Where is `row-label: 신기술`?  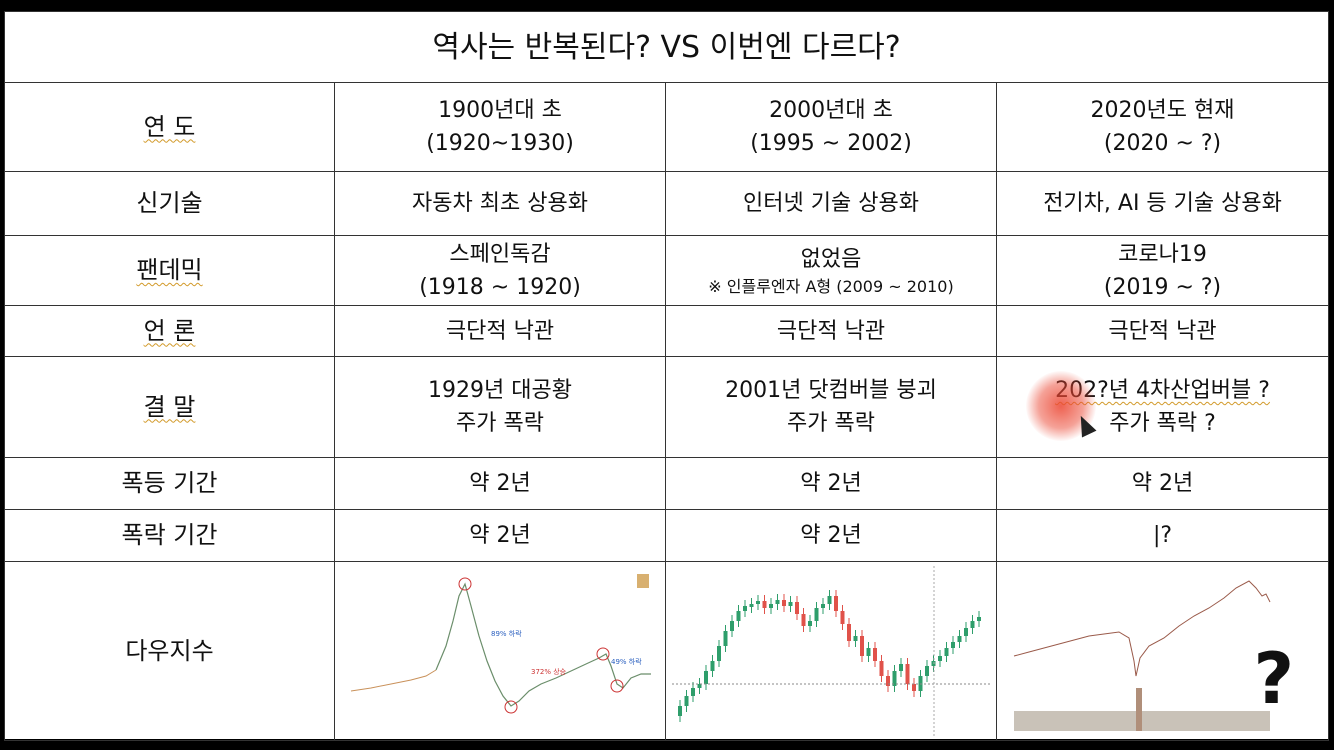 row-label: 신기술 is located at coordinates (169, 203).